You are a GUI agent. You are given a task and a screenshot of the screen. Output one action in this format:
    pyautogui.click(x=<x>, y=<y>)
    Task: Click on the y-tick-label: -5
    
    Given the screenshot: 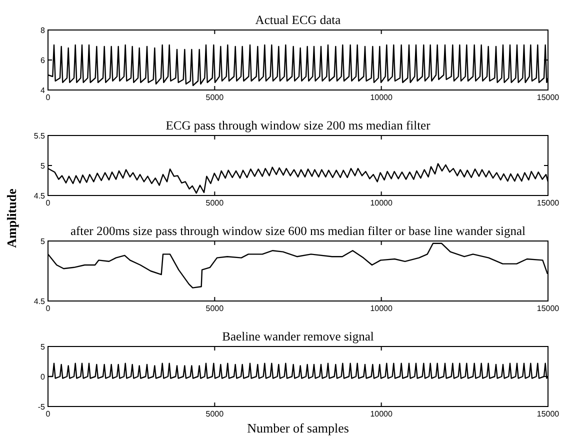 What is the action you would take?
    pyautogui.click(x=42, y=407)
    